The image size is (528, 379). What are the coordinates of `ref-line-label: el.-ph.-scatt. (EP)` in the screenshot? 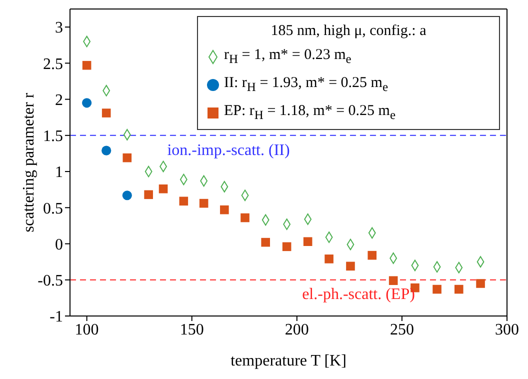 It's located at (358, 295).